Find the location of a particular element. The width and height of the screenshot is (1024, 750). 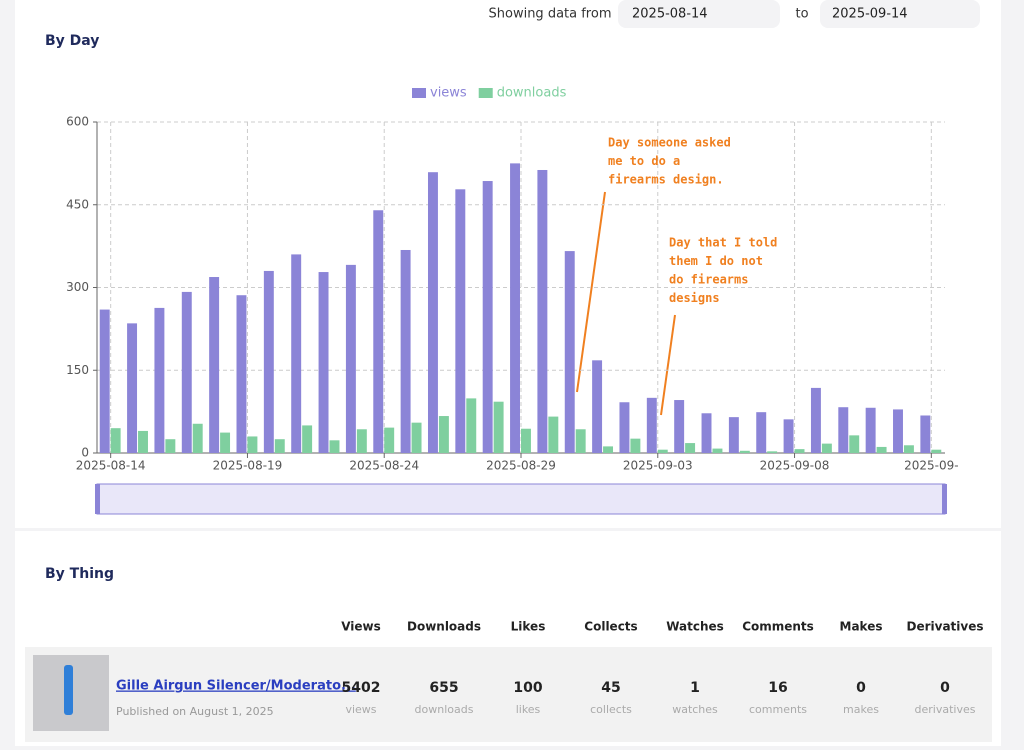

stat-label: derivatives is located at coordinates (945, 709).